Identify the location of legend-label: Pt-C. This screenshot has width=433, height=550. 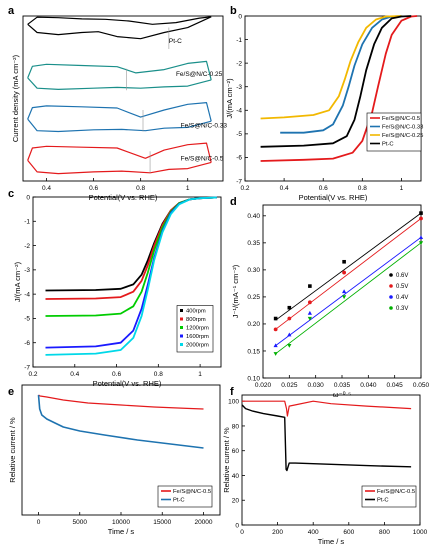
(388, 145).